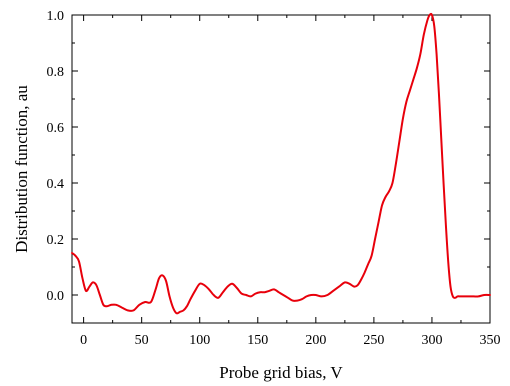 The height and width of the screenshot is (386, 510). I want to click on x-tick-label: 50, so click(142, 340).